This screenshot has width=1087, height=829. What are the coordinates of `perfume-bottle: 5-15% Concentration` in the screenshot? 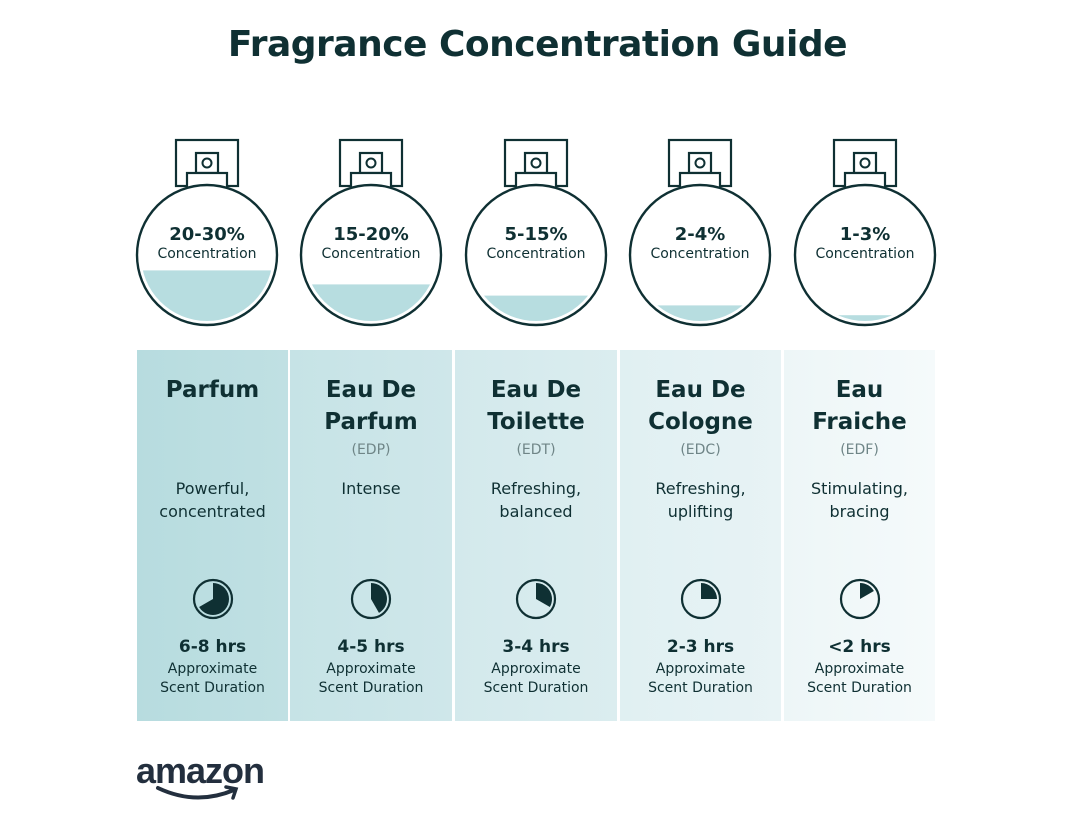 It's located at (536, 234).